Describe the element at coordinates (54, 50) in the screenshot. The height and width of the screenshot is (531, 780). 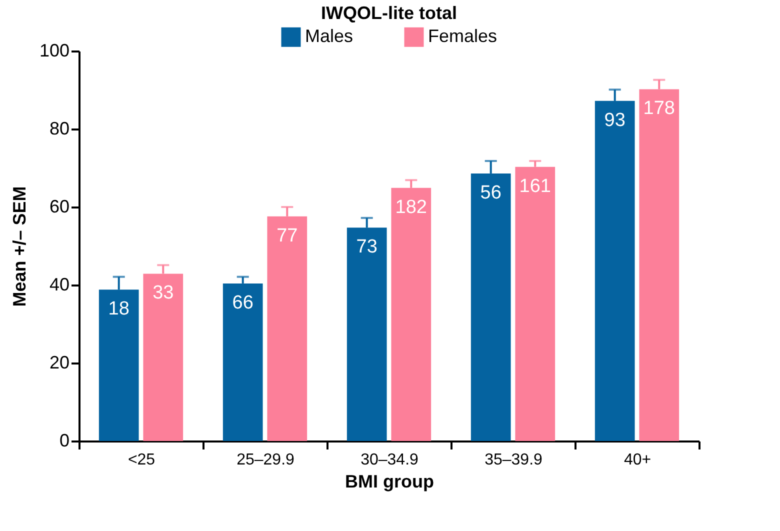
I see `y-tick-label: 100` at that location.